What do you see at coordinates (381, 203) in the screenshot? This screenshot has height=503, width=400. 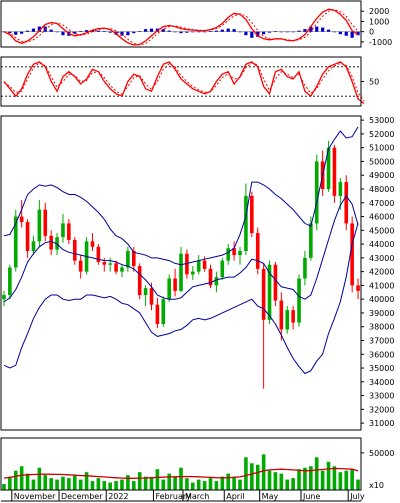 I see `2-tick-label: 47000` at bounding box center [381, 203].